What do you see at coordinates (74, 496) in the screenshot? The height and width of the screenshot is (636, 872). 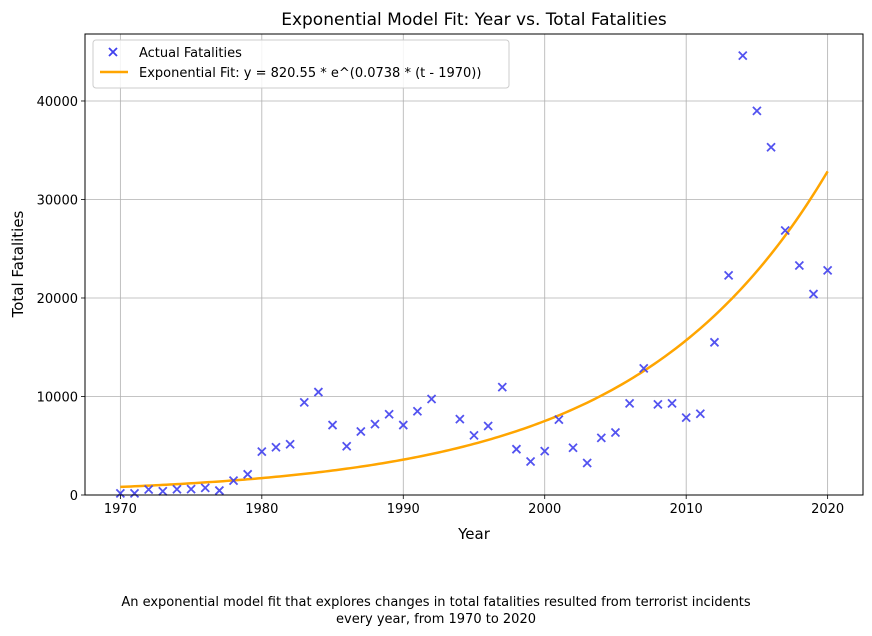 I see `y-tick-label: 0` at bounding box center [74, 496].